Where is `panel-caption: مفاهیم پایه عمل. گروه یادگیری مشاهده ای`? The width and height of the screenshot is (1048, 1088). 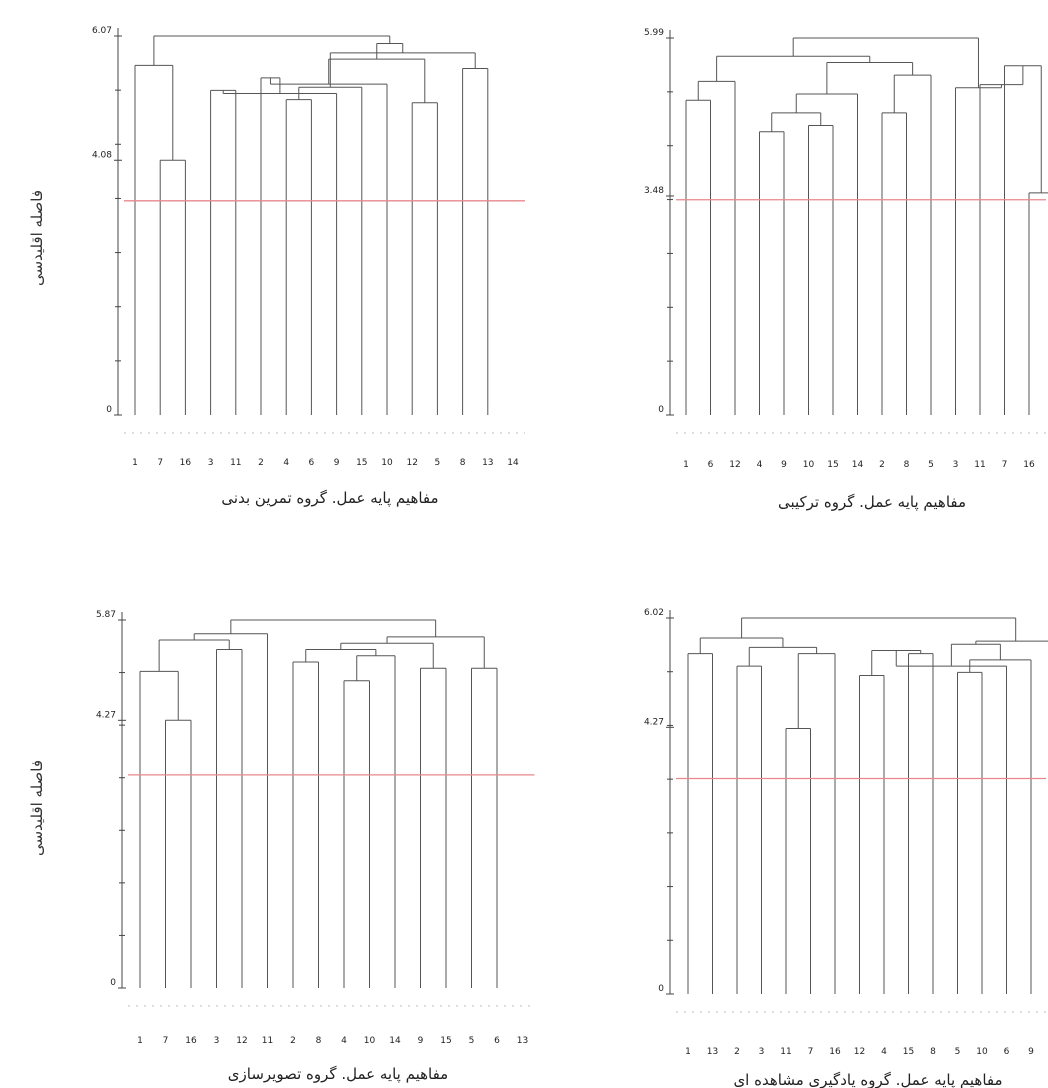
panel-caption: مفاهیم پایه عمل. گروه یادگیری مشاهده ای is located at coordinates (867, 1079).